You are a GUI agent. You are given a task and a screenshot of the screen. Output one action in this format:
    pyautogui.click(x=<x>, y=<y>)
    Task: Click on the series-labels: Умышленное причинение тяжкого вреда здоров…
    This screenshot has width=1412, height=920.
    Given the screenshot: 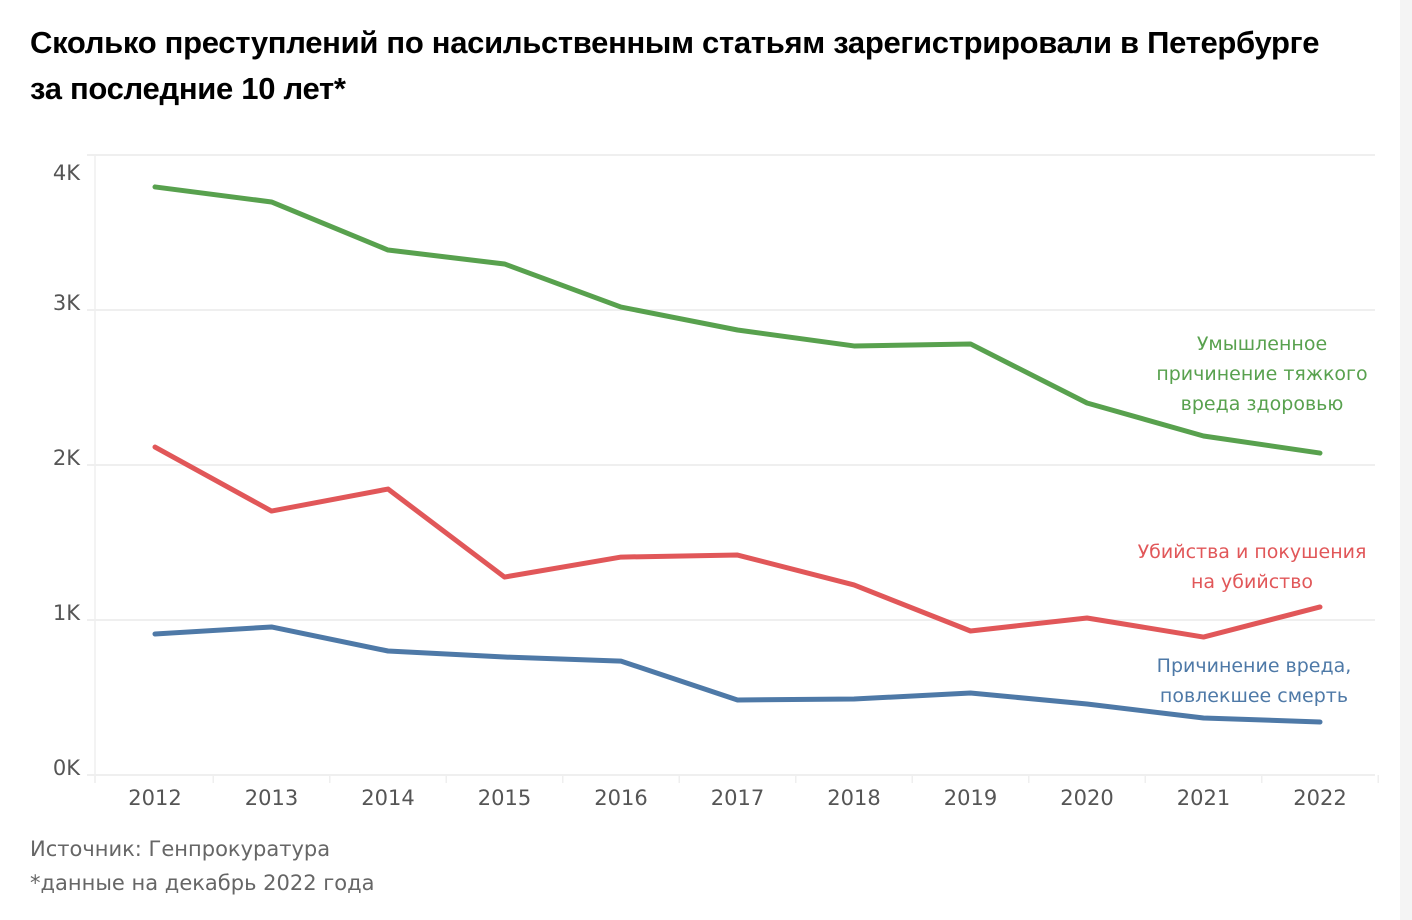 What is the action you would take?
    pyautogui.click(x=1253, y=520)
    